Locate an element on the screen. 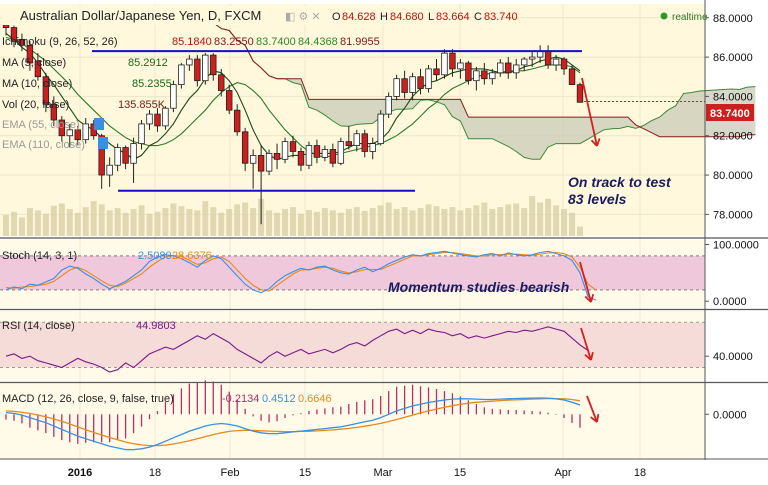  time-tick-label: 18 is located at coordinates (155, 473).